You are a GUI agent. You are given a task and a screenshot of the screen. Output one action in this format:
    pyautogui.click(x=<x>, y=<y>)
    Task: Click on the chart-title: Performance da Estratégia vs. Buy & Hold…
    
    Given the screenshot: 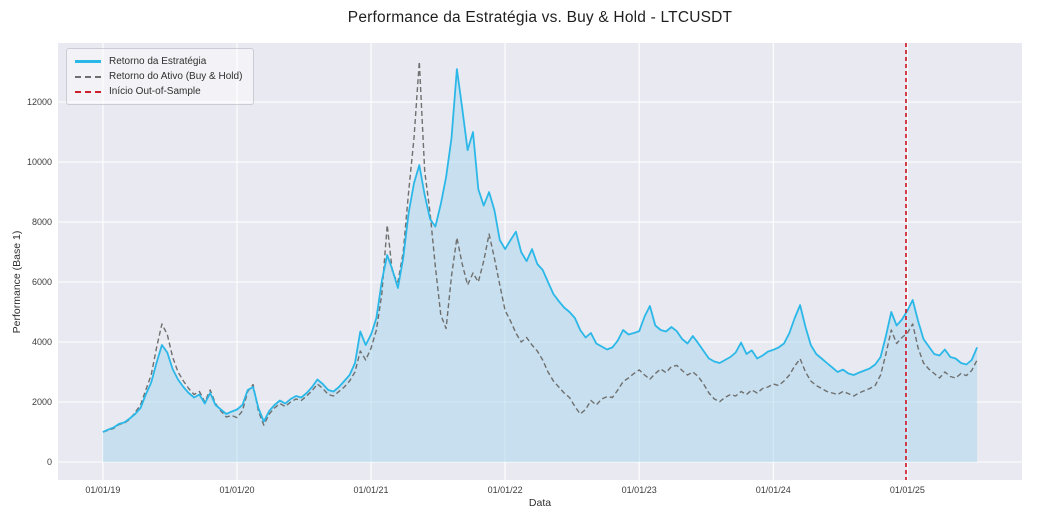 What is the action you would take?
    pyautogui.click(x=540, y=17)
    